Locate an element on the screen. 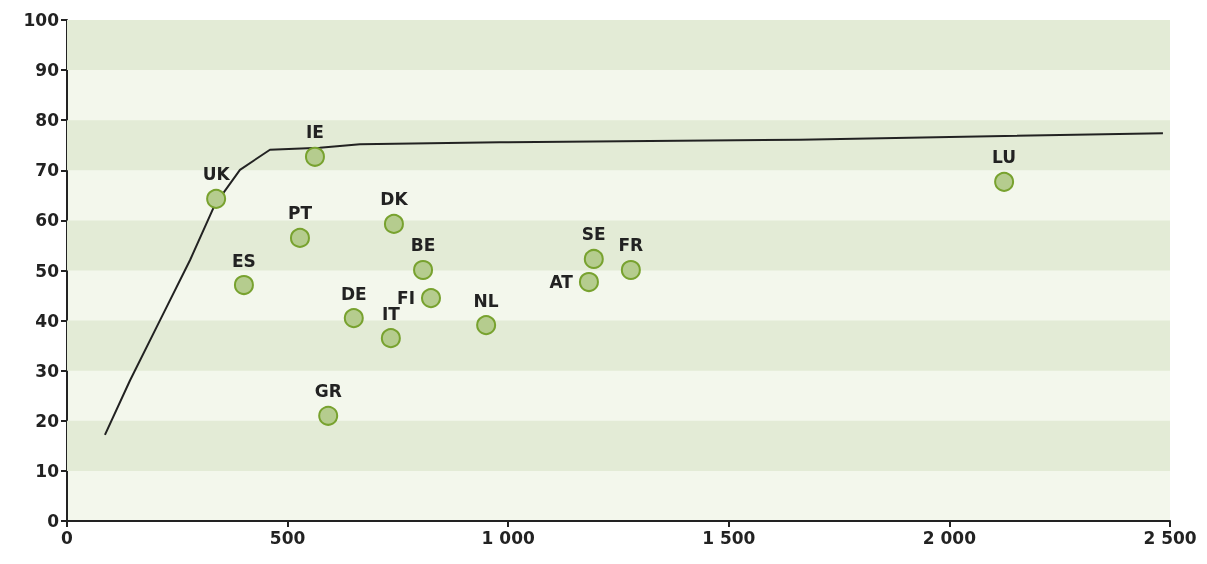 The height and width of the screenshot is (564, 1207). y-tick-label: 90 is located at coordinates (47, 70).